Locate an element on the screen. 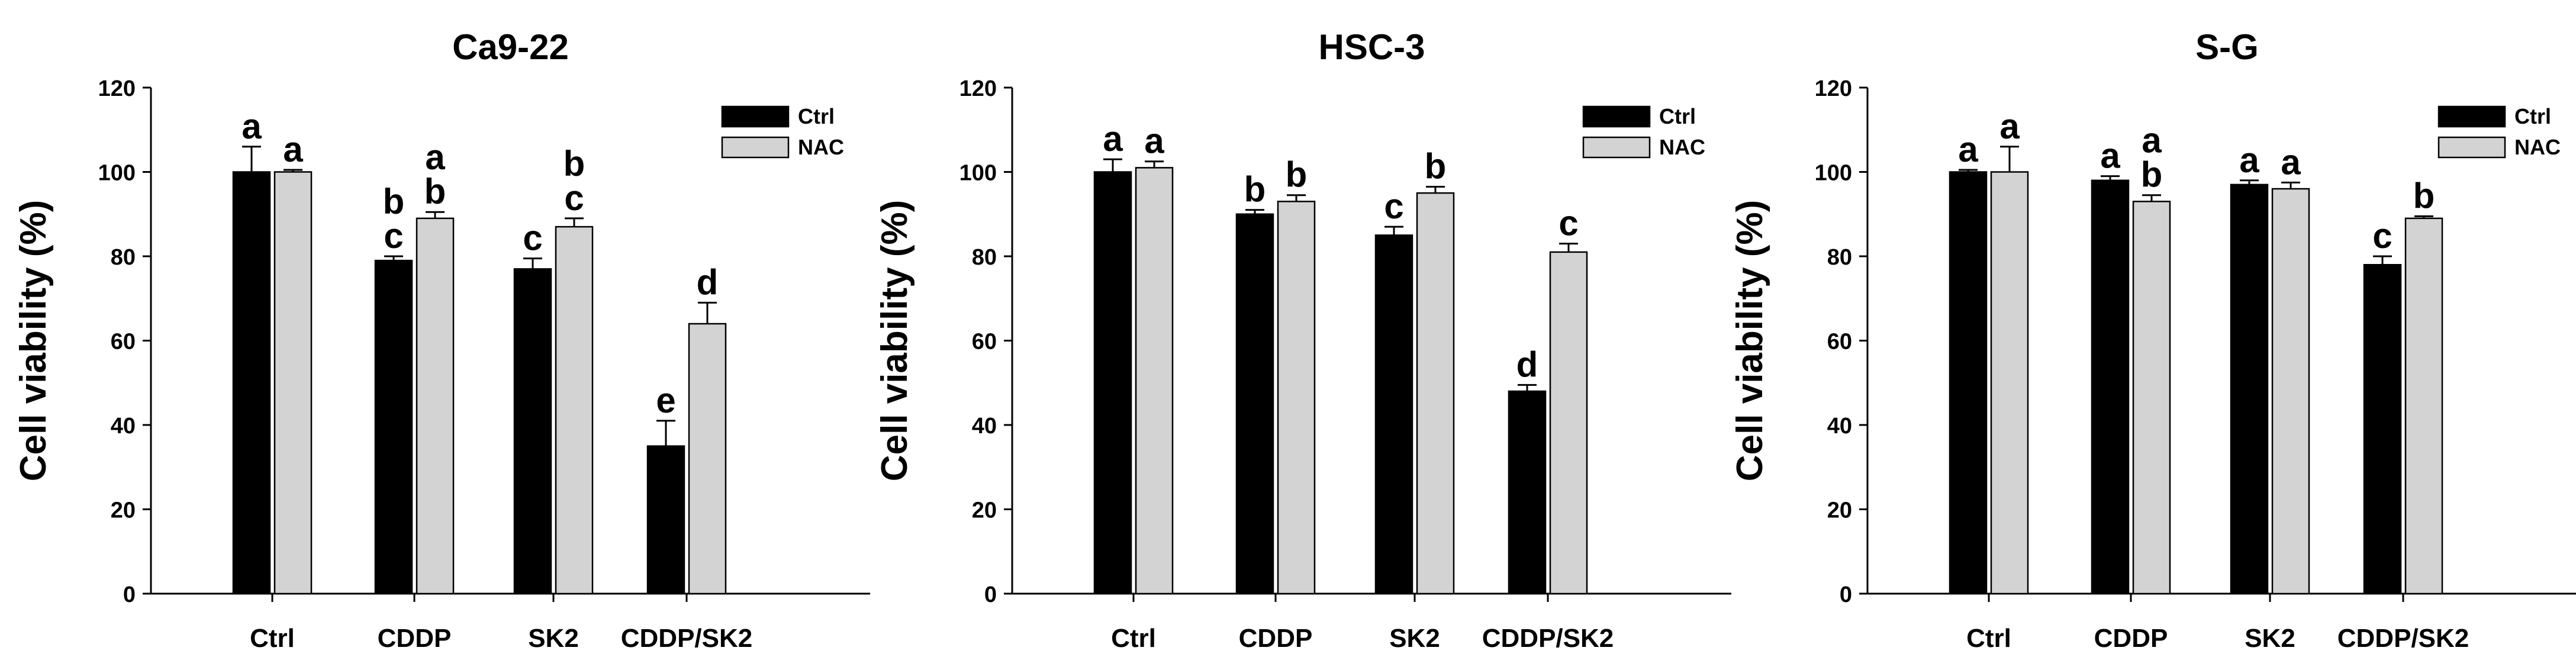 The height and width of the screenshot is (670, 2576). chart-1-ytick-label: 40 is located at coordinates (123, 426).